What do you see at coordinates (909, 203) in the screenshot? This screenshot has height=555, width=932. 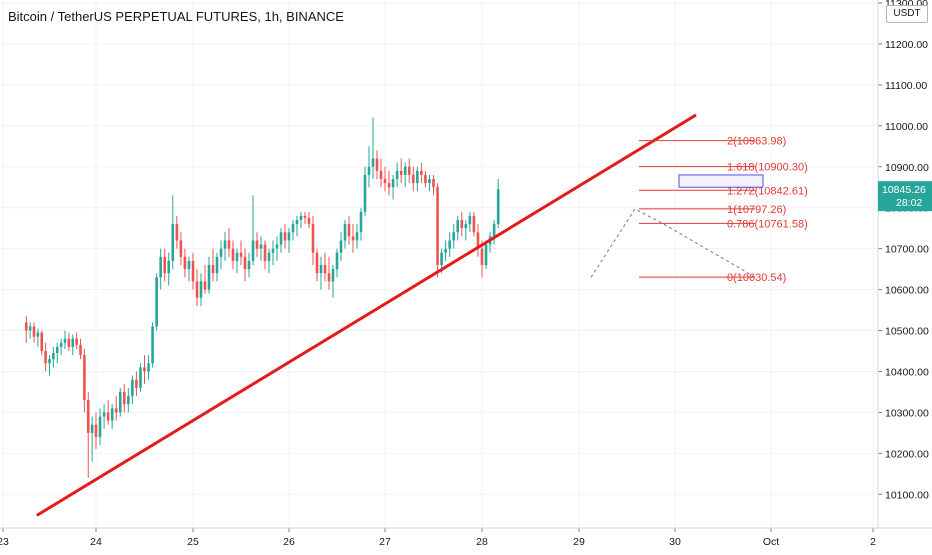 I see `countdown-label: 28:02` at bounding box center [909, 203].